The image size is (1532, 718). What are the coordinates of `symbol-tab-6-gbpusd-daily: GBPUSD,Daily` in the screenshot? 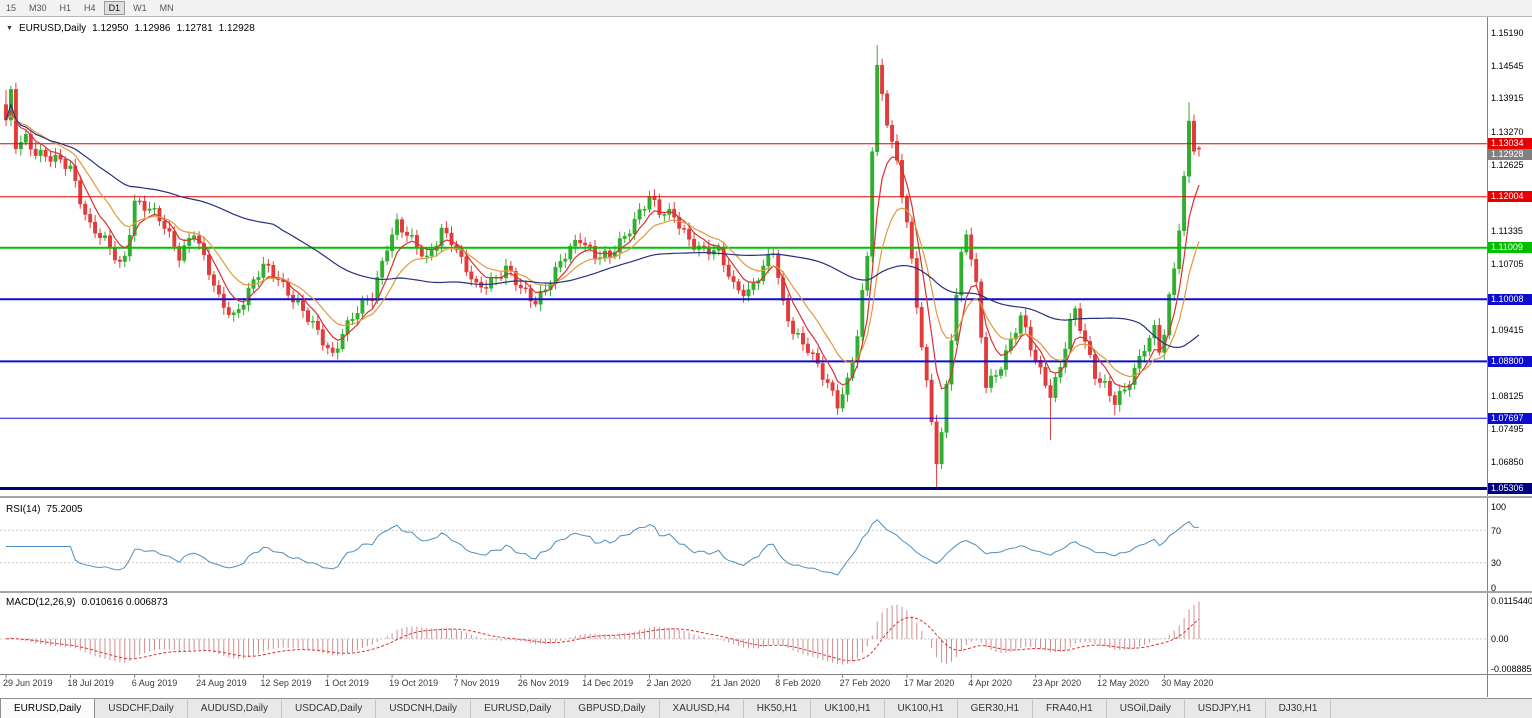 It's located at (612, 709).